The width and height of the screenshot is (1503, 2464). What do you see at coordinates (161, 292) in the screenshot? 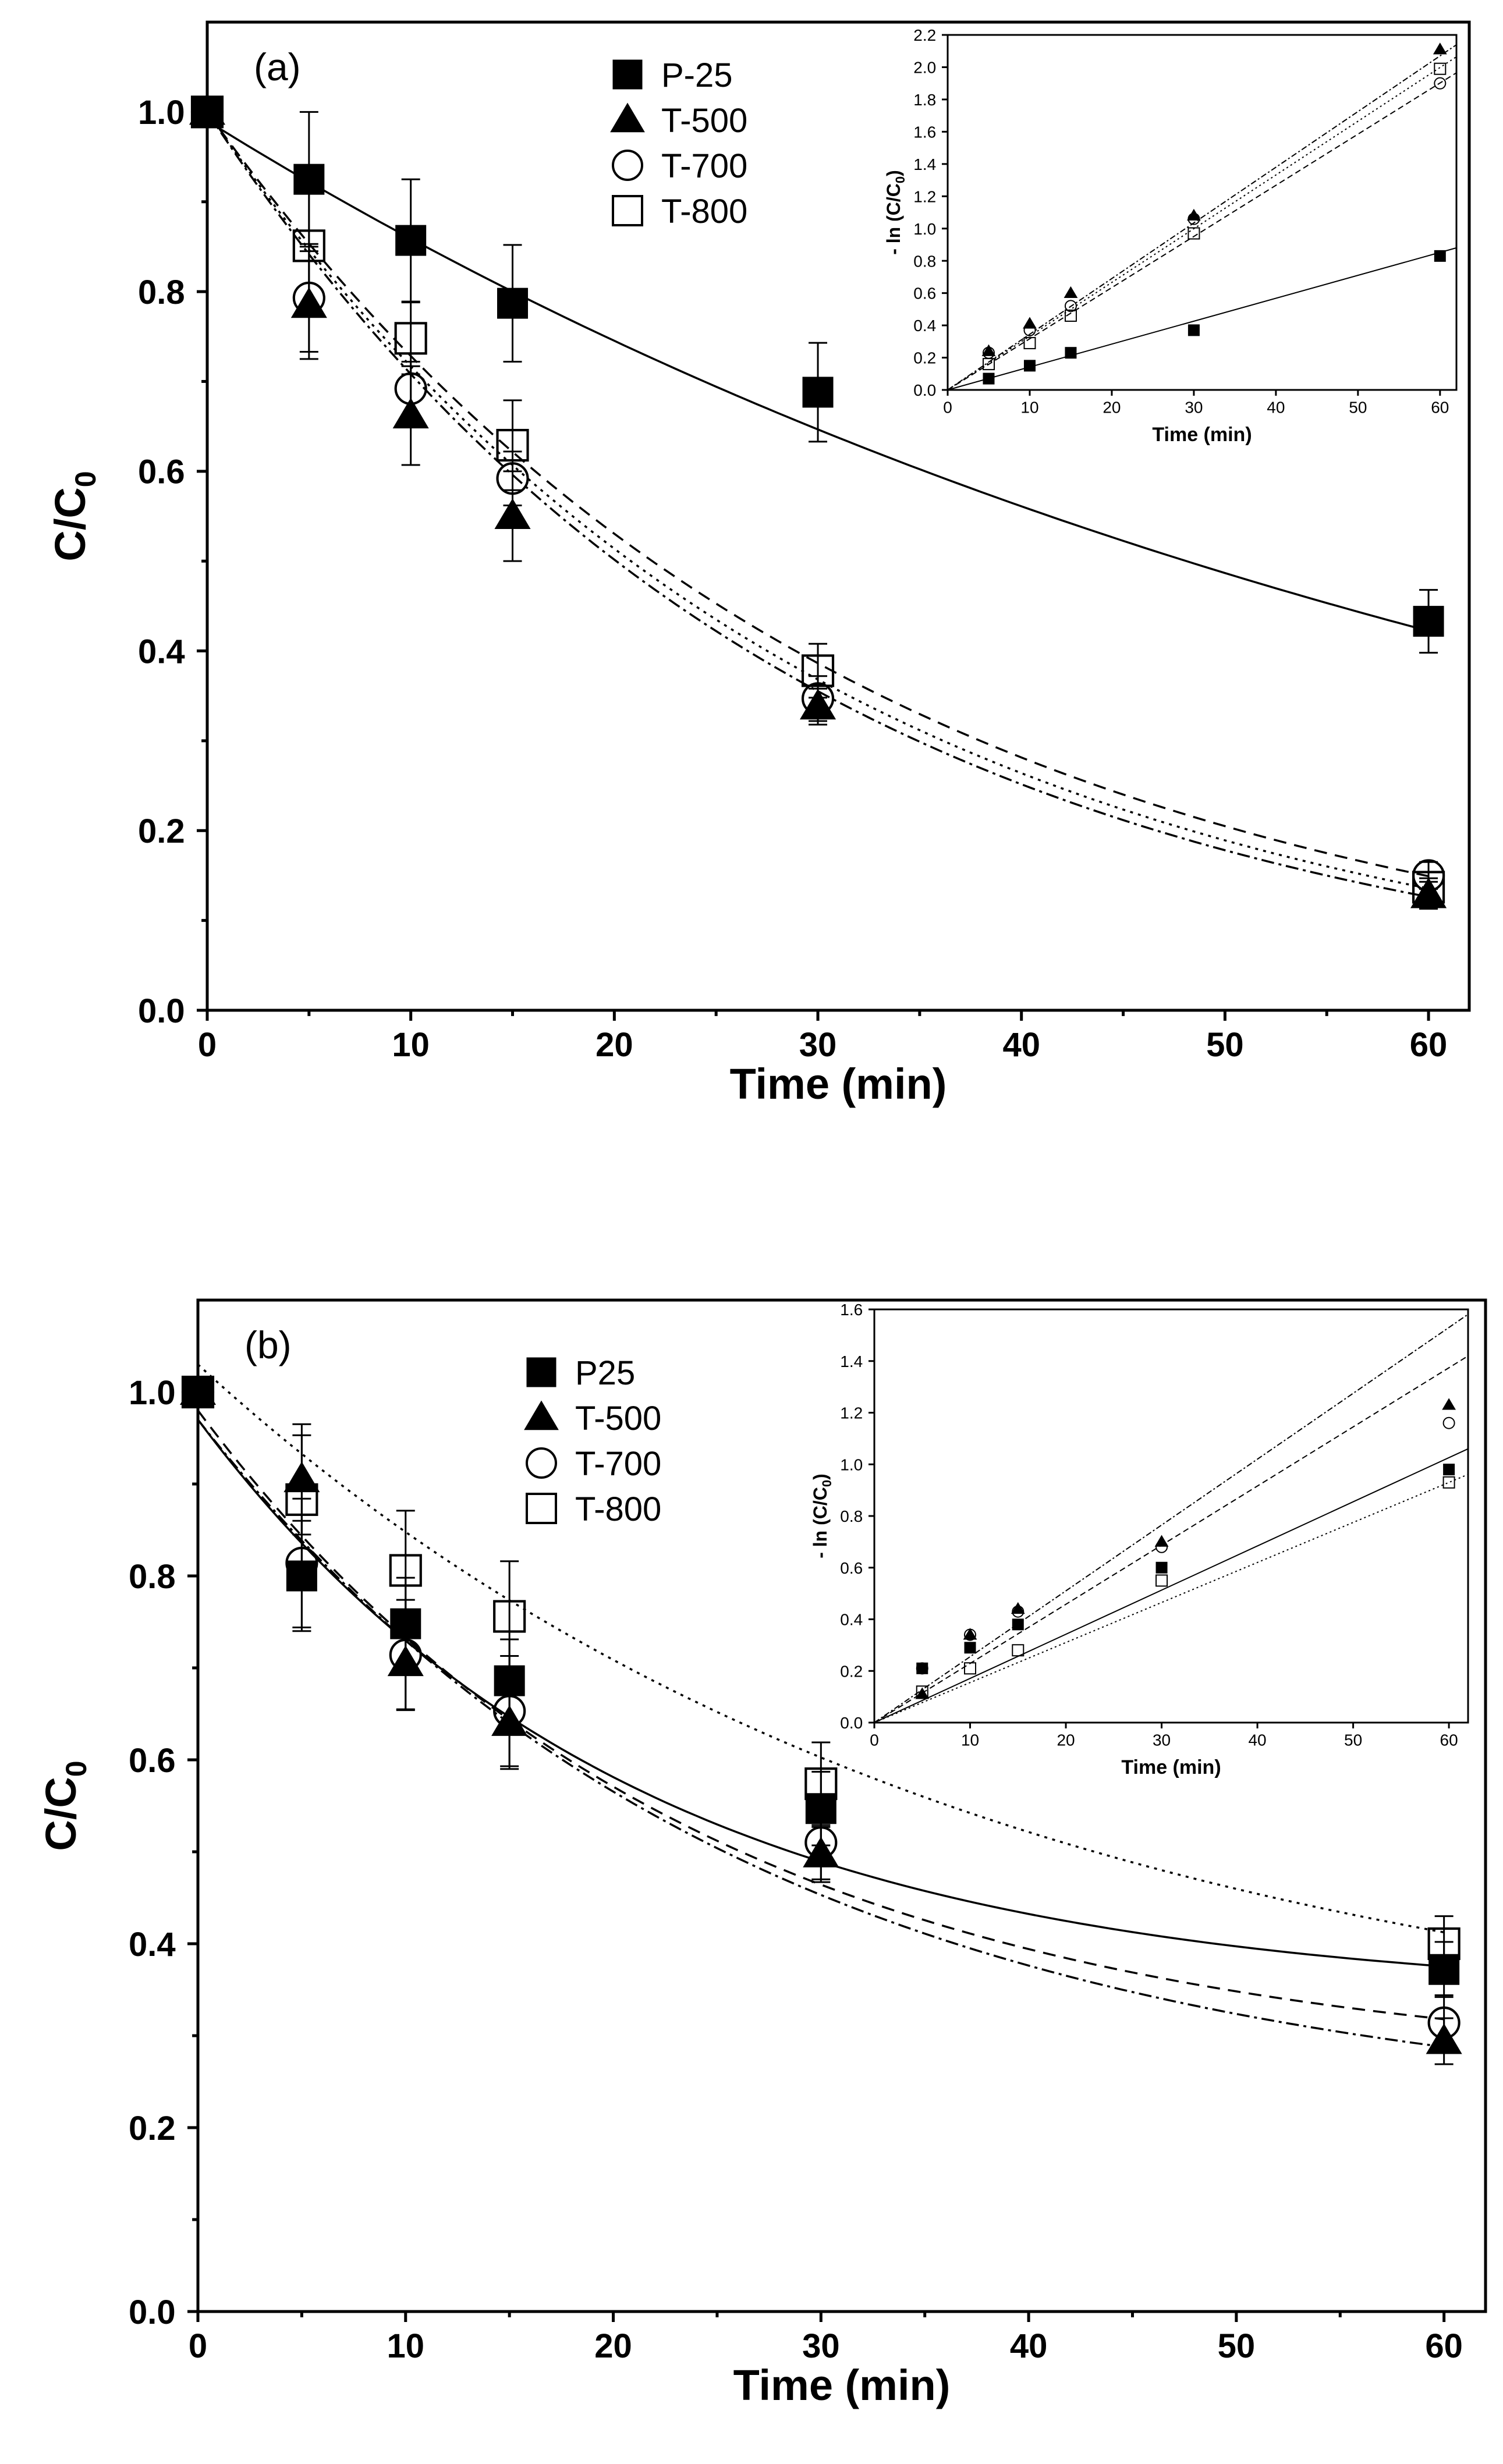
I see `y-tick-label: 0.8` at bounding box center [161, 292].